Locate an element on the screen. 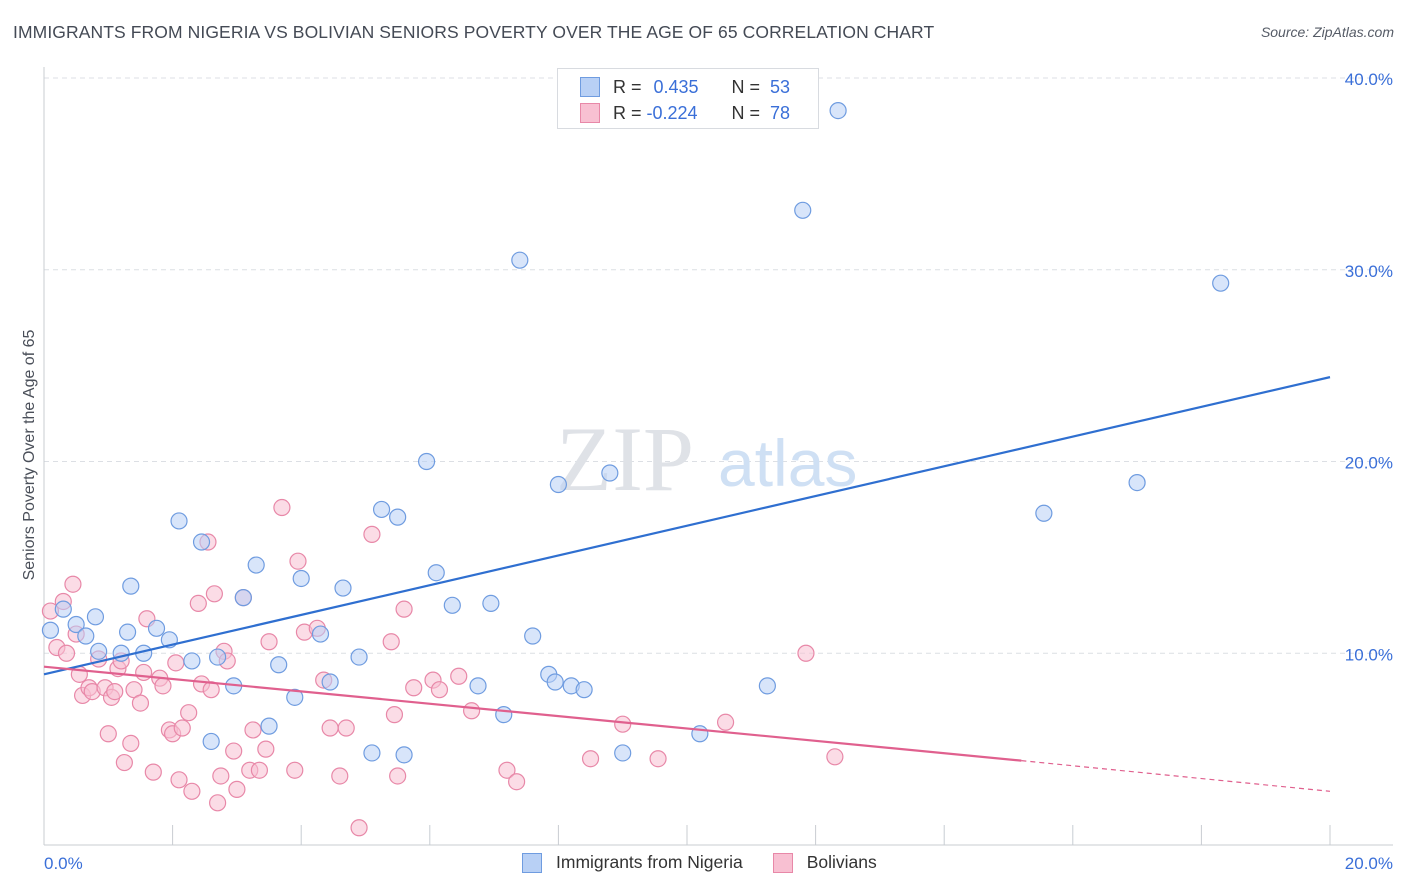 The width and height of the screenshot is (1406, 892). series-legend-bolivian: Bolivians is located at coordinates (824, 862).